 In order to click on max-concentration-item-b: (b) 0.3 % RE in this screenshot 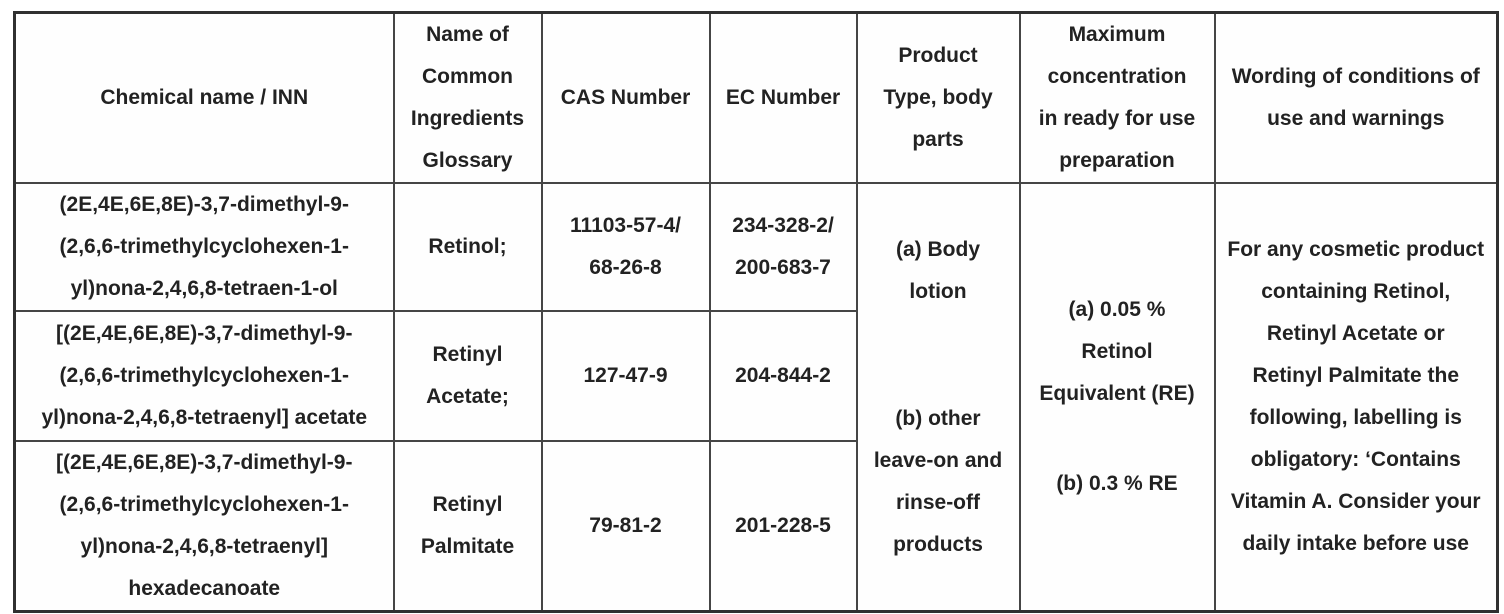, I will do `click(1117, 483)`.